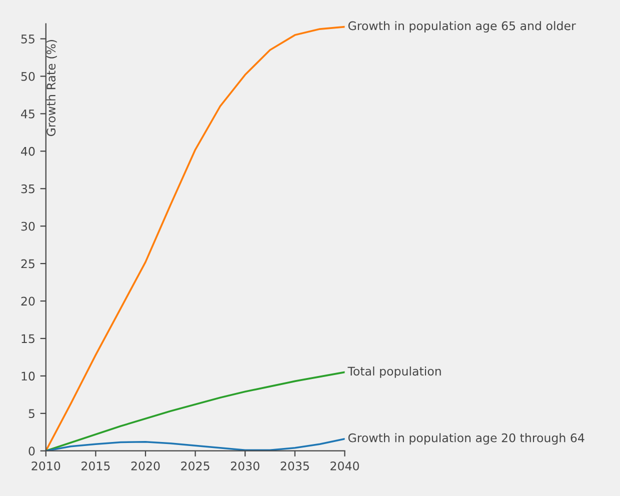 Image resolution: width=620 pixels, height=496 pixels. I want to click on y-tick-label: 35, so click(27, 189).